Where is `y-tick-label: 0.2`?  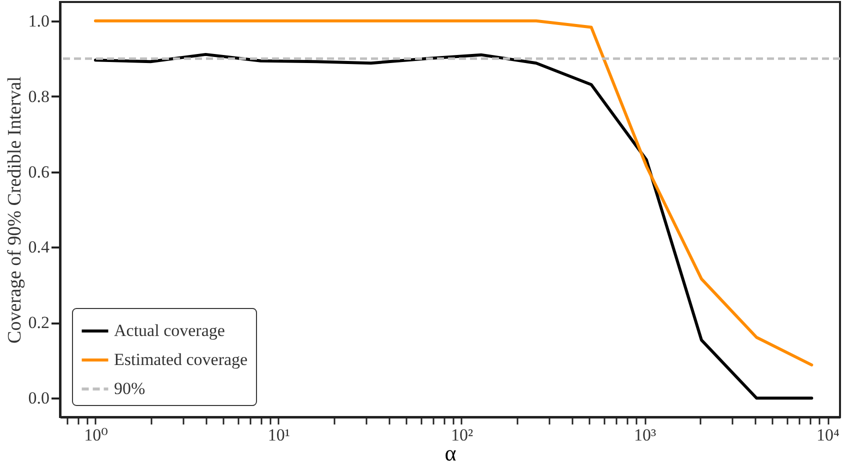 y-tick-label: 0.2 is located at coordinates (39, 322).